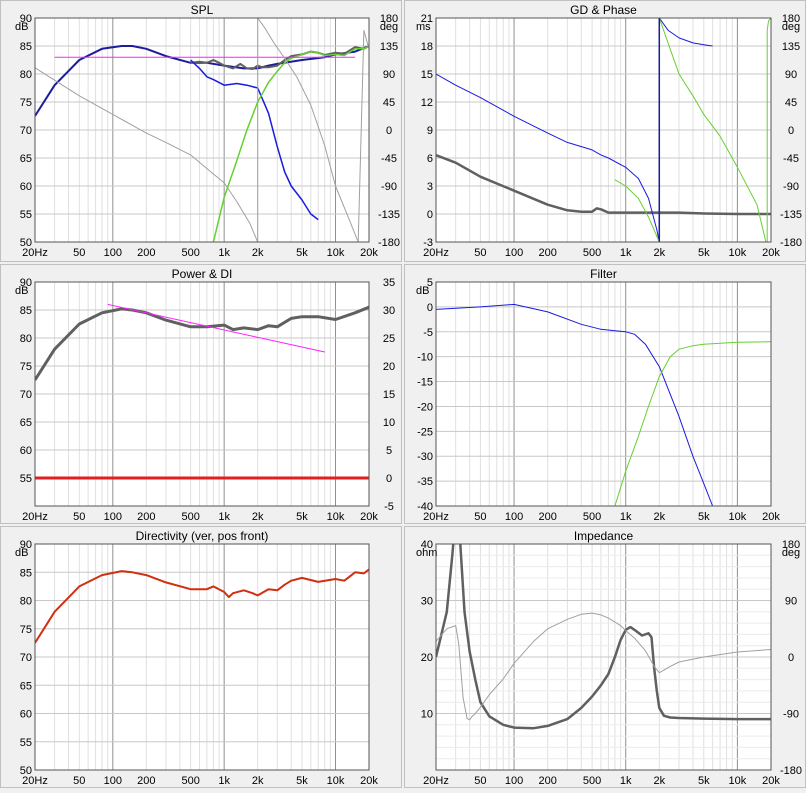  What do you see at coordinates (146, 517) in the screenshot?
I see `x-tick-label: 200` at bounding box center [146, 517].